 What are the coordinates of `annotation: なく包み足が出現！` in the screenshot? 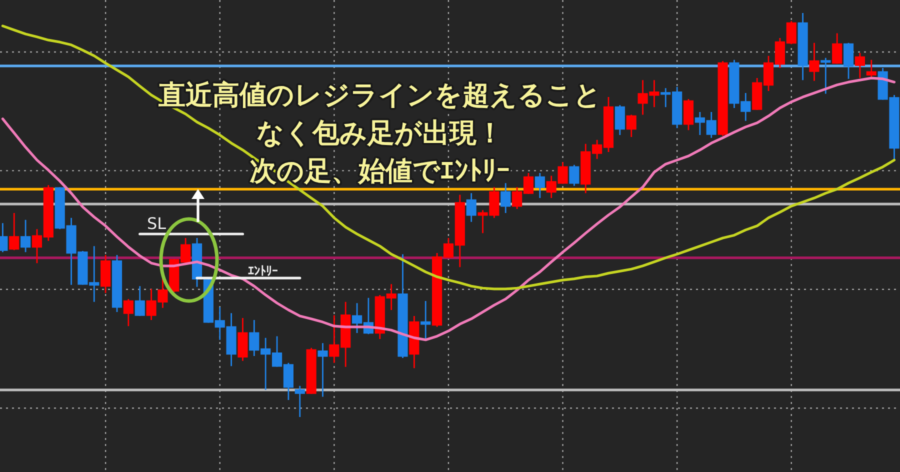 It's located at (380, 133).